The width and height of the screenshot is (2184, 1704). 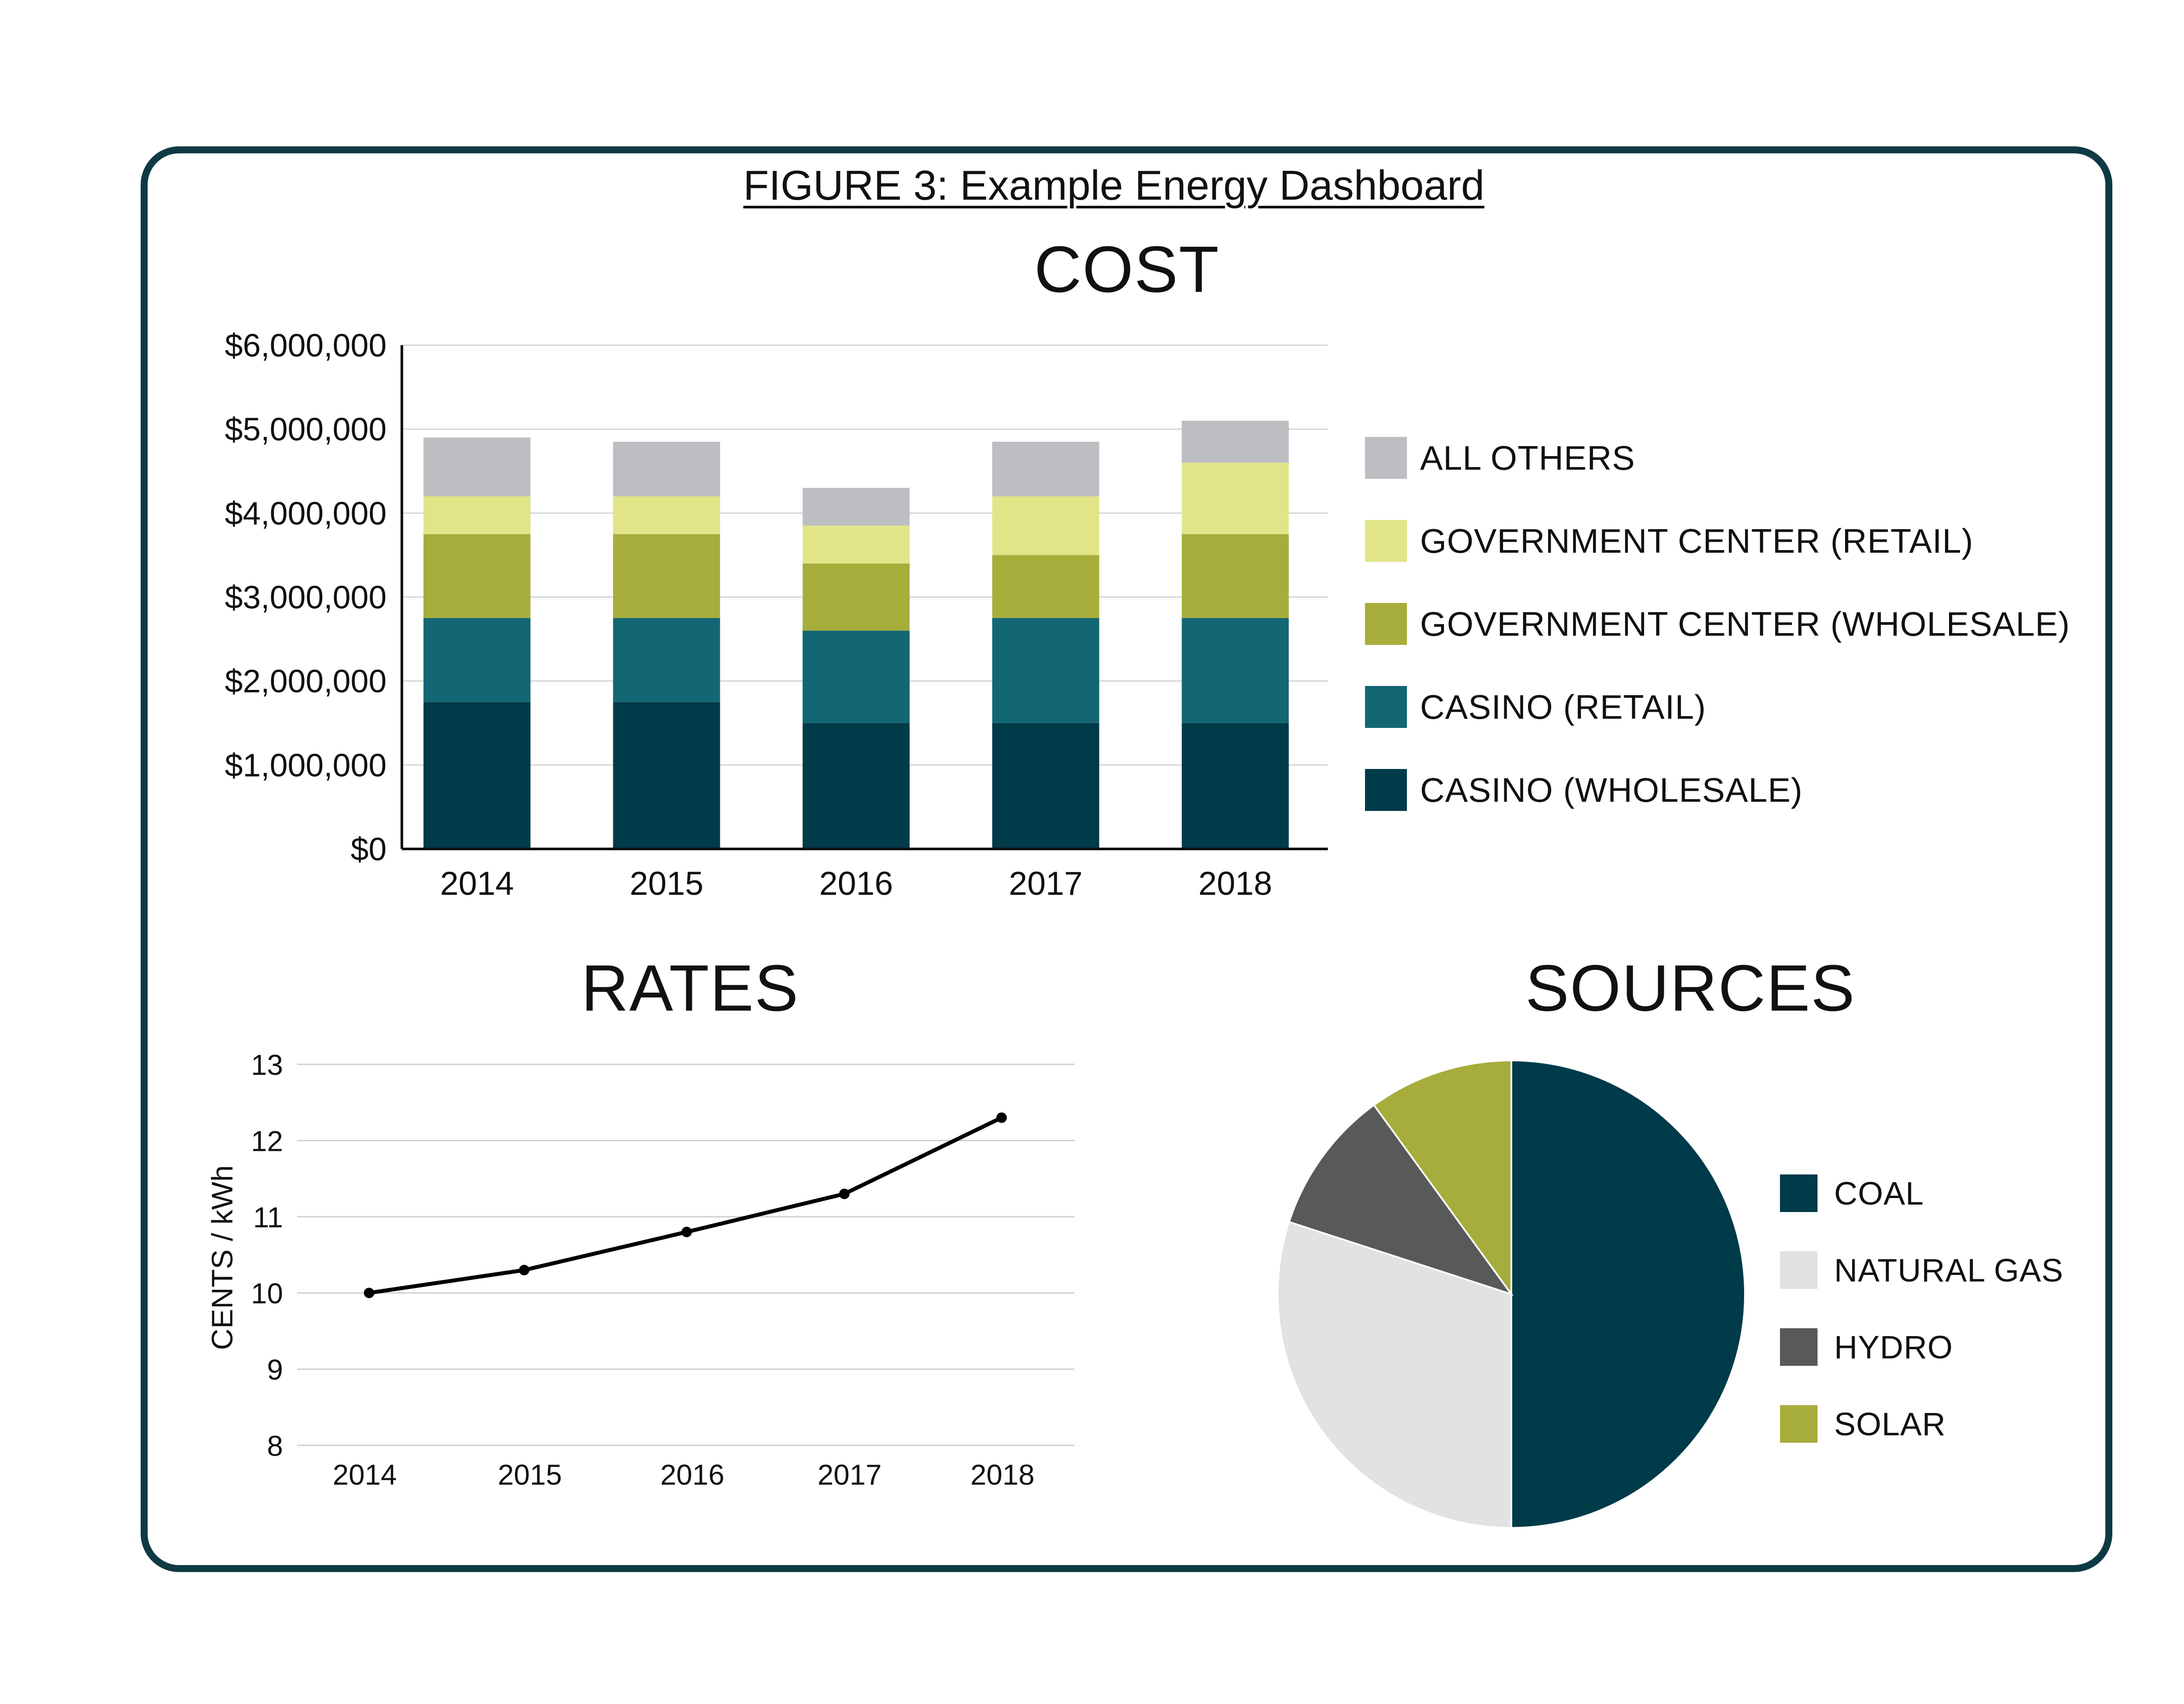 I want to click on cost-legend-label: CASINO (WHOLESALE), so click(x=1611, y=789).